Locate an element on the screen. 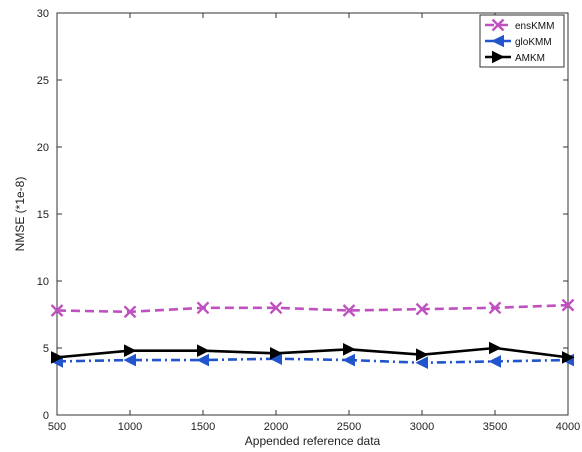  legend-item-glokmm: gloKMM is located at coordinates (518, 41).